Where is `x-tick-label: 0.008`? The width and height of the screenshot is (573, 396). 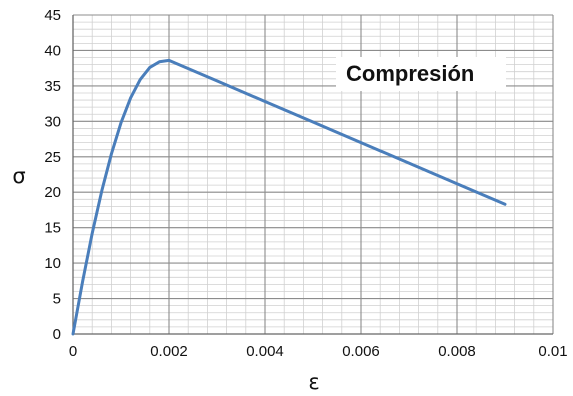
x-tick-label: 0.008 is located at coordinates (457, 351).